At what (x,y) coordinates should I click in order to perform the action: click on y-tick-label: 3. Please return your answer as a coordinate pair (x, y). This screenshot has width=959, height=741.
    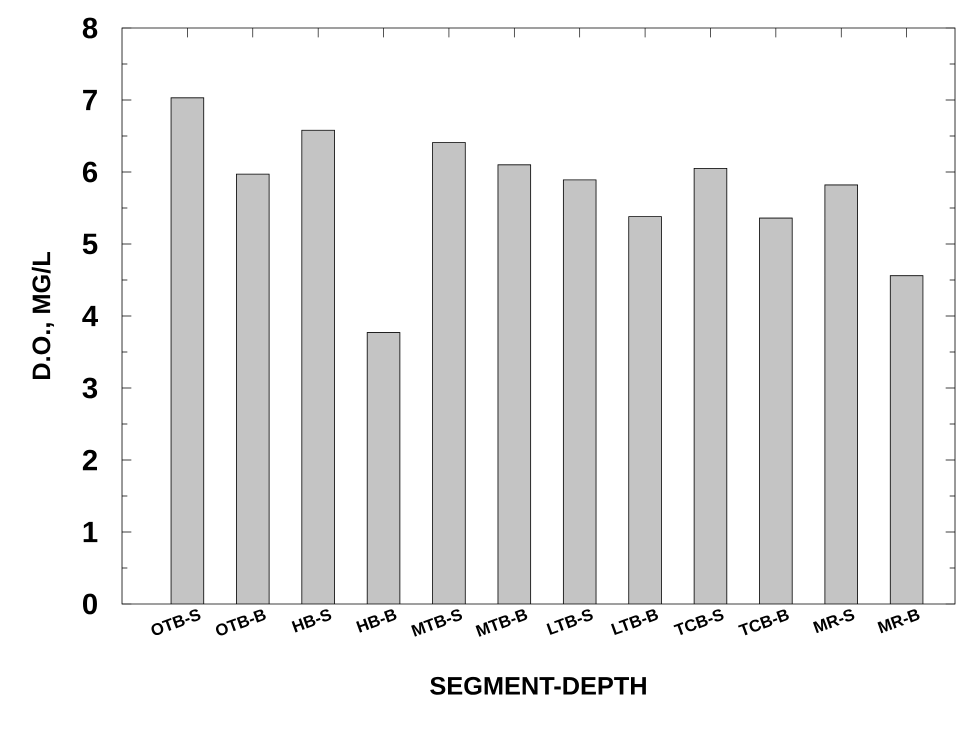
    Looking at the image, I should click on (90, 388).